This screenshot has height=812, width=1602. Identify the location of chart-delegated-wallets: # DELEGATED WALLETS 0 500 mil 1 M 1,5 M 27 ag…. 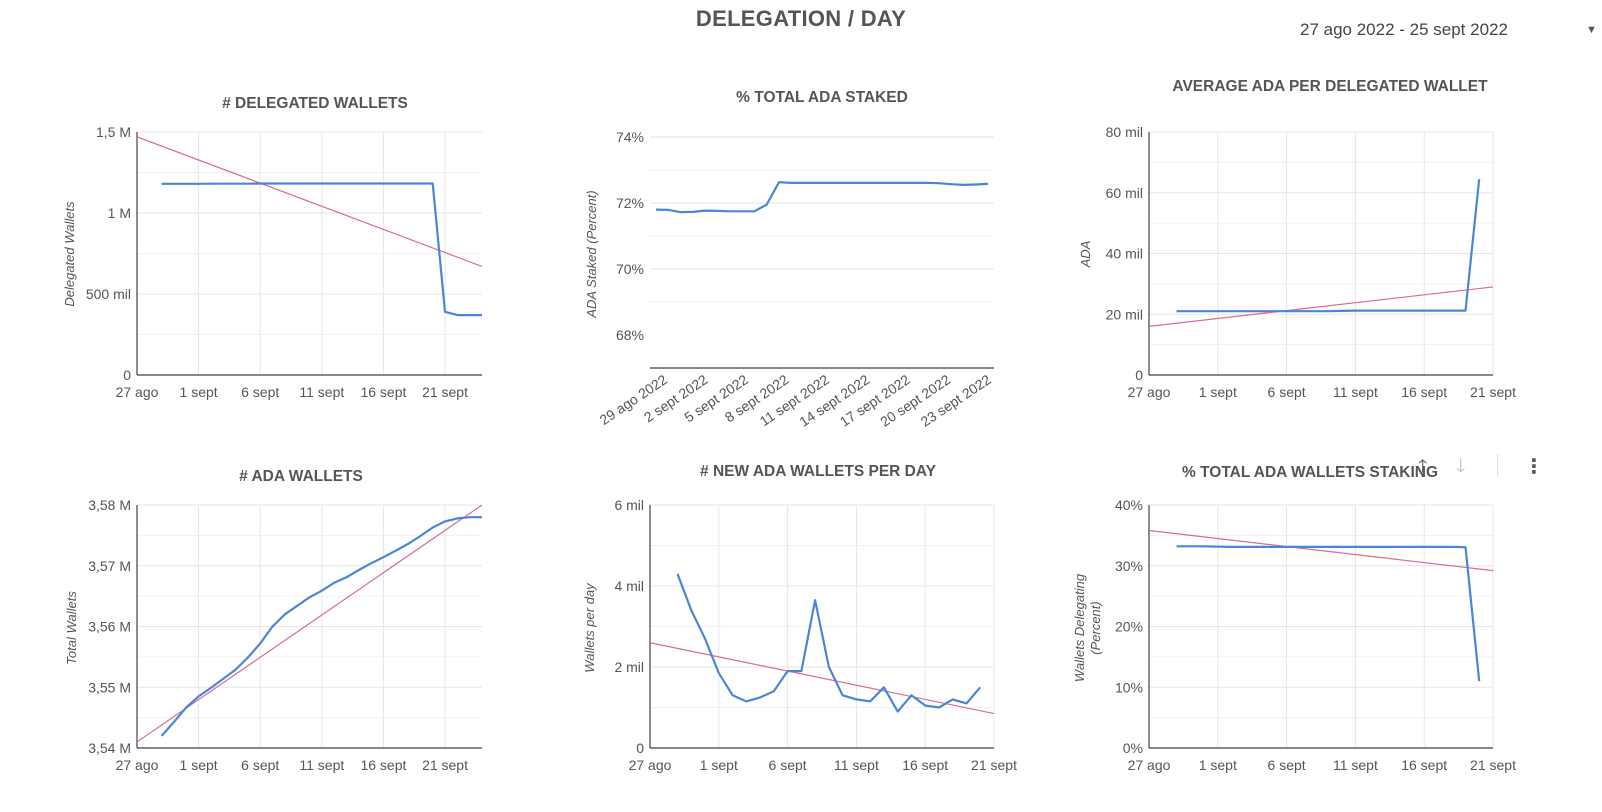
(265, 254).